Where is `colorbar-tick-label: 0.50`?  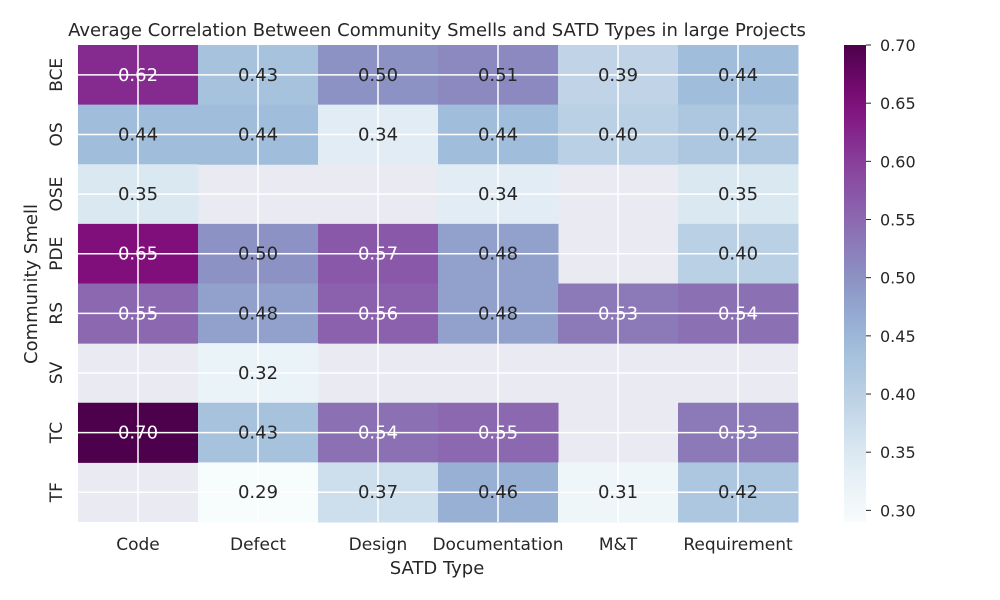 colorbar-tick-label: 0.50 is located at coordinates (898, 278).